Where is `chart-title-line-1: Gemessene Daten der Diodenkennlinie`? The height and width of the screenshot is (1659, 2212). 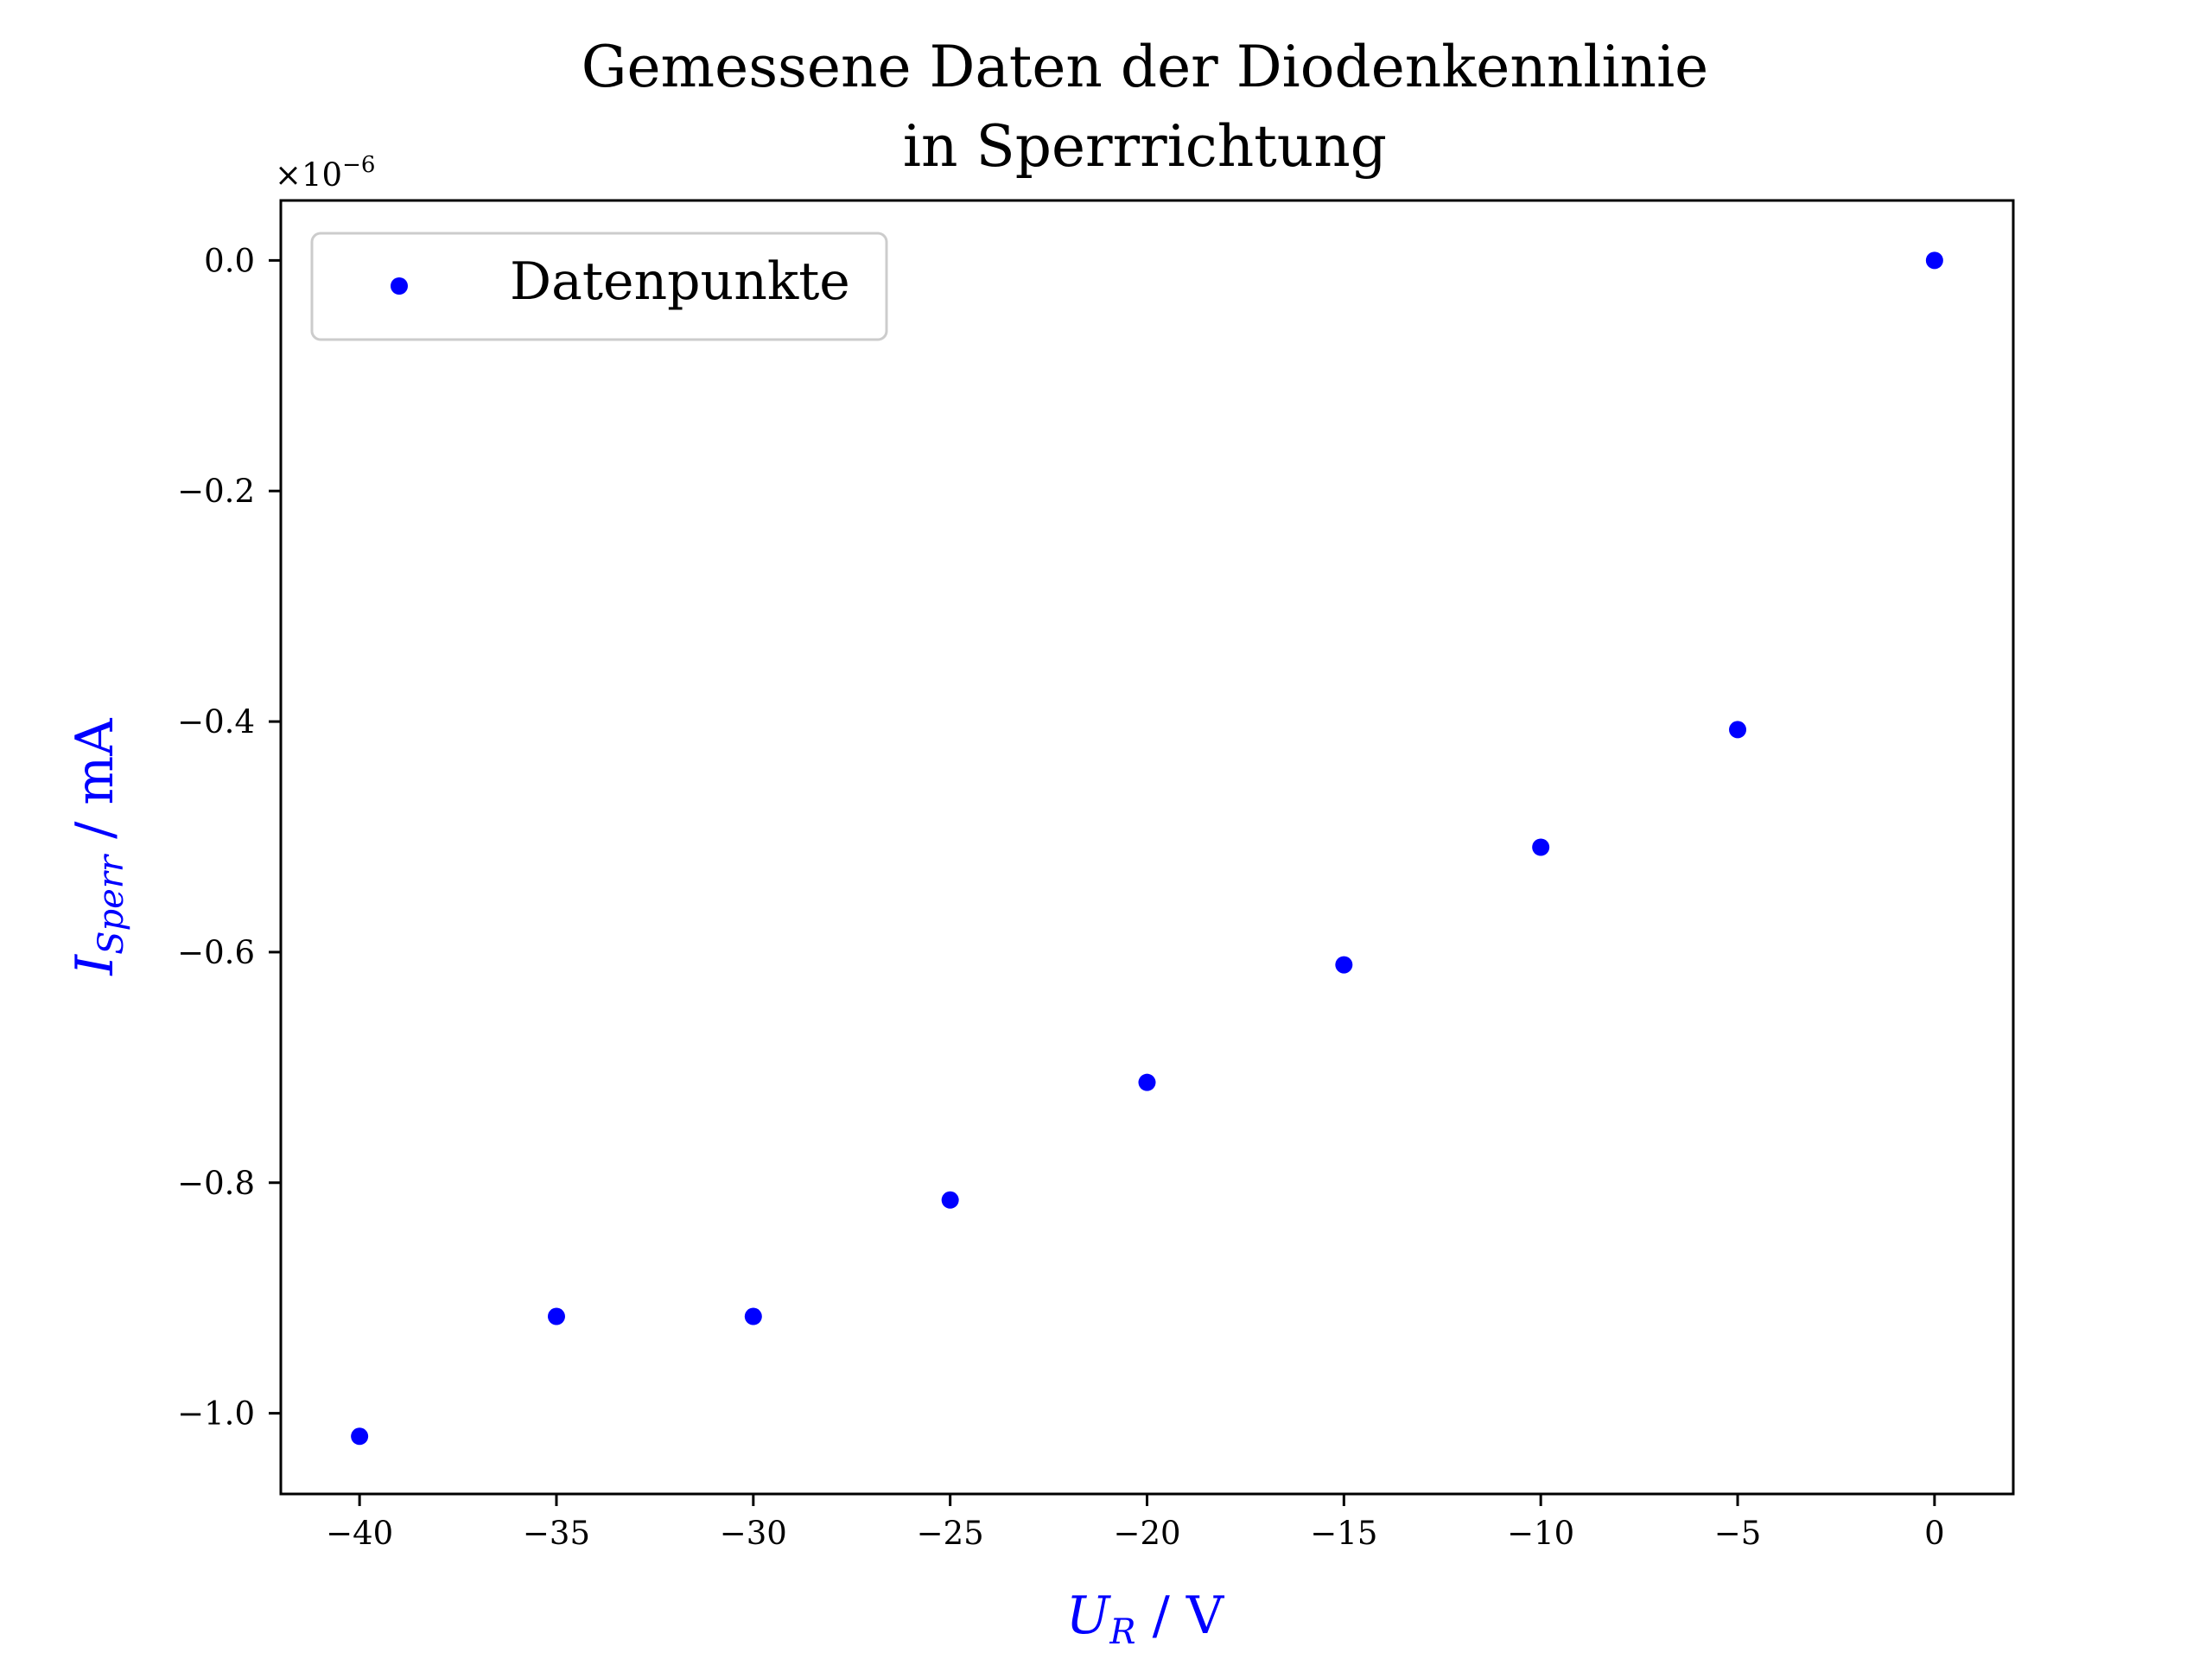
chart-title-line-1: Gemessene Daten der Diodenkennlinie is located at coordinates (1145, 67).